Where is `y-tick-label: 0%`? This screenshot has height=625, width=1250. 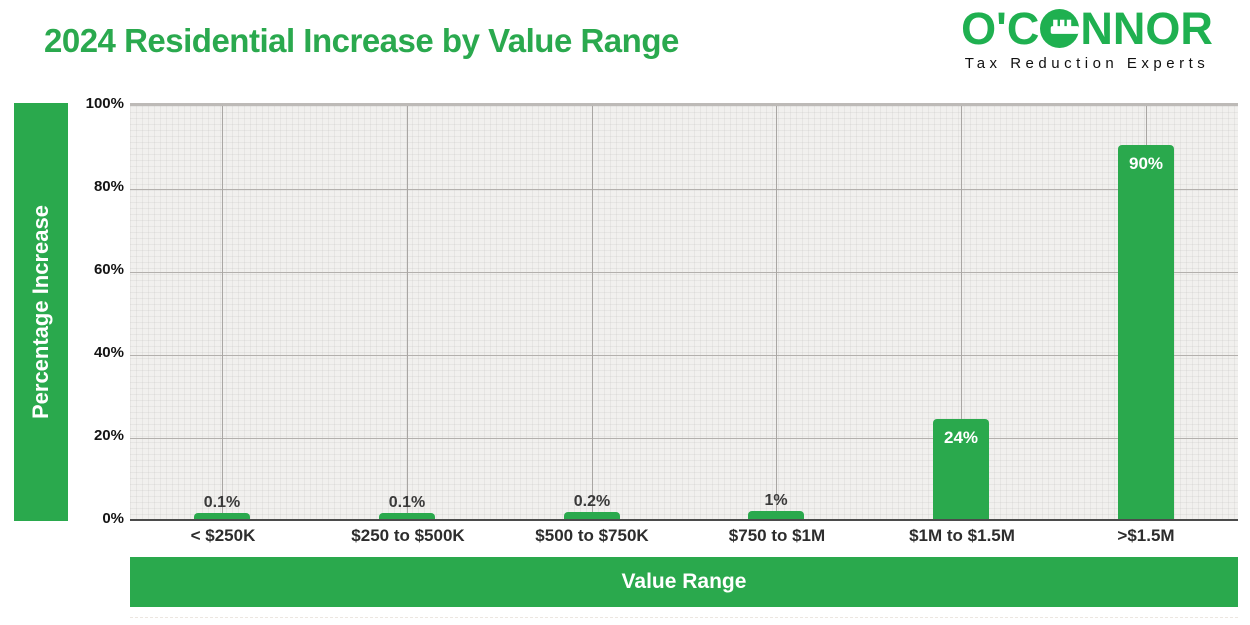 y-tick-label: 0% is located at coordinates (113, 518).